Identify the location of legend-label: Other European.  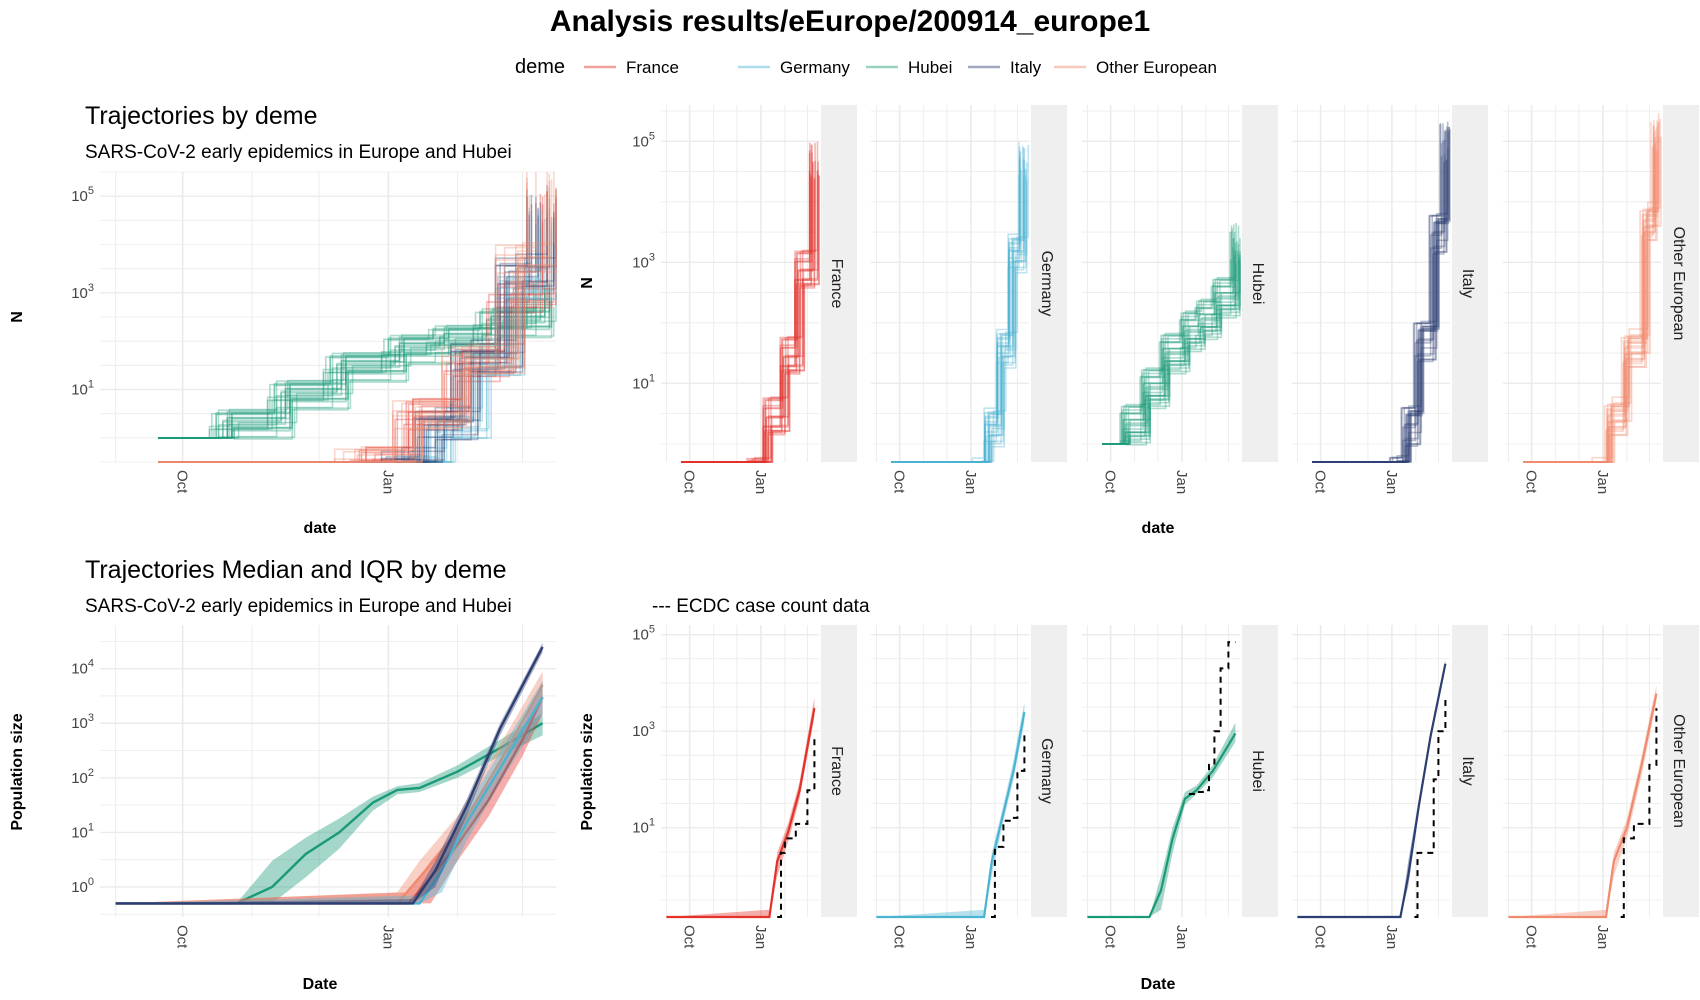
(1156, 67).